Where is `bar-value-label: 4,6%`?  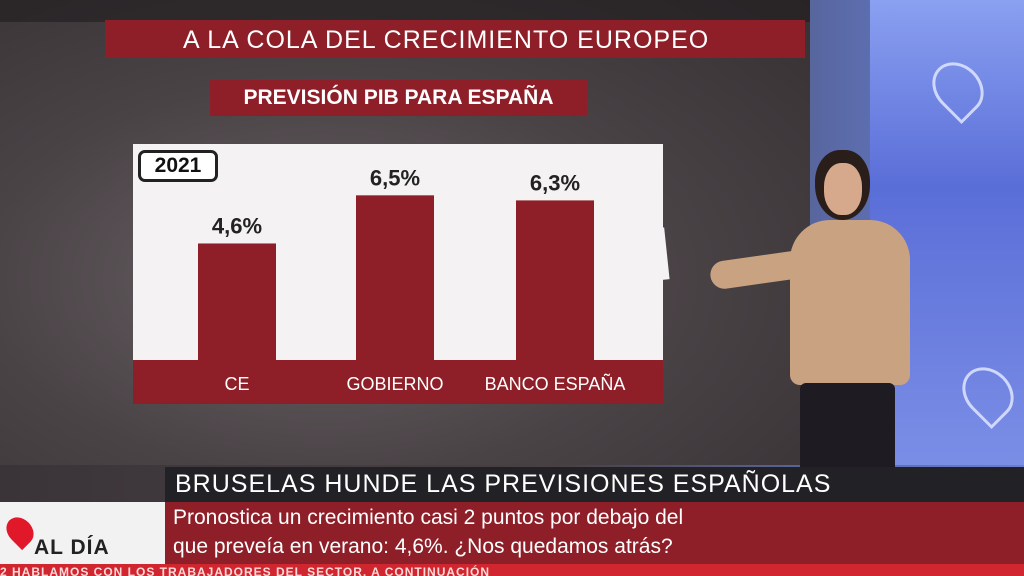
bar-value-label: 4,6% is located at coordinates (237, 225).